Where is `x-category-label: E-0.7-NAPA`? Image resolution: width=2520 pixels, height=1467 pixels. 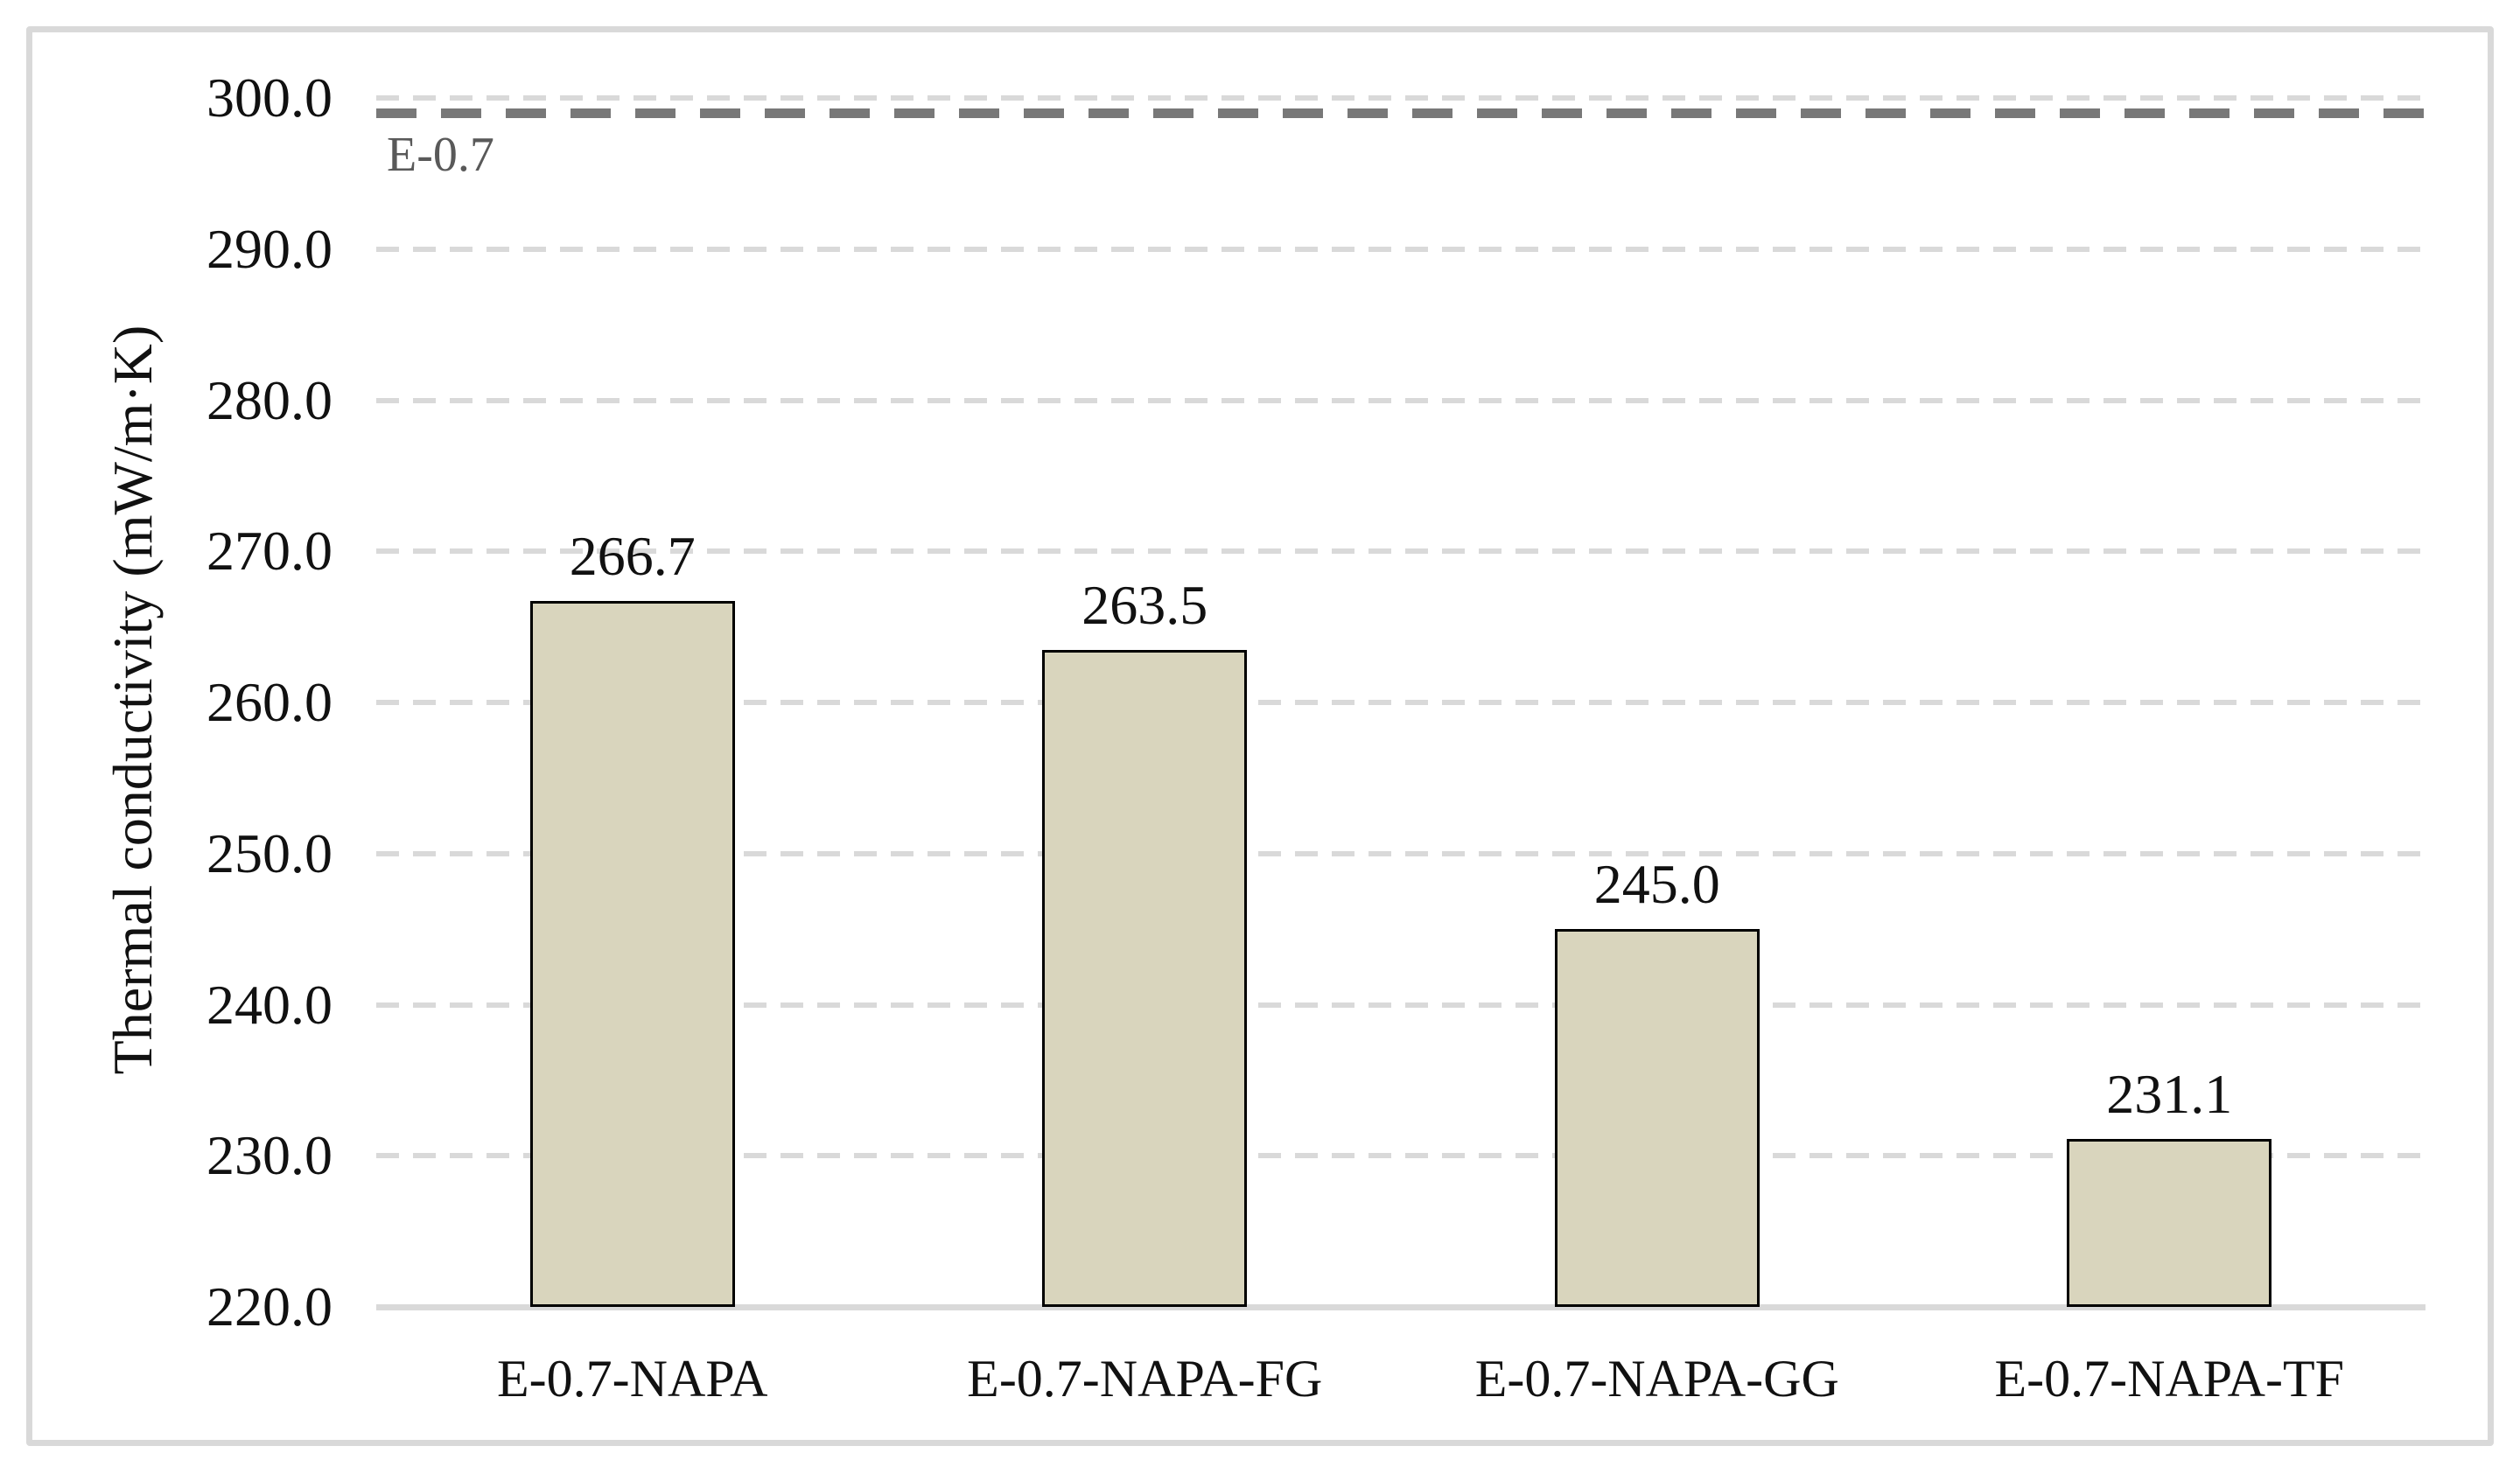 x-category-label: E-0.7-NAPA is located at coordinates (632, 1379).